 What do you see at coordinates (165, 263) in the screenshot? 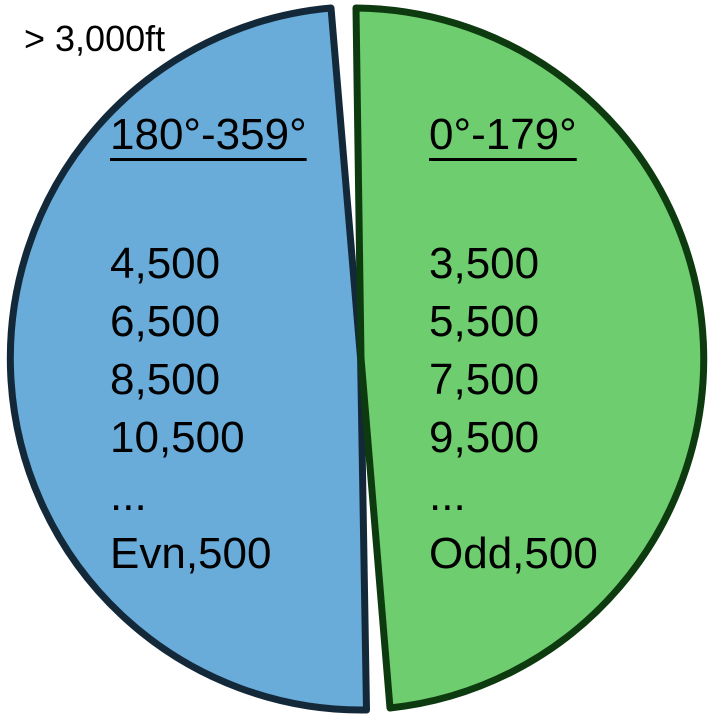
I see `altitude-item: 4,500` at bounding box center [165, 263].